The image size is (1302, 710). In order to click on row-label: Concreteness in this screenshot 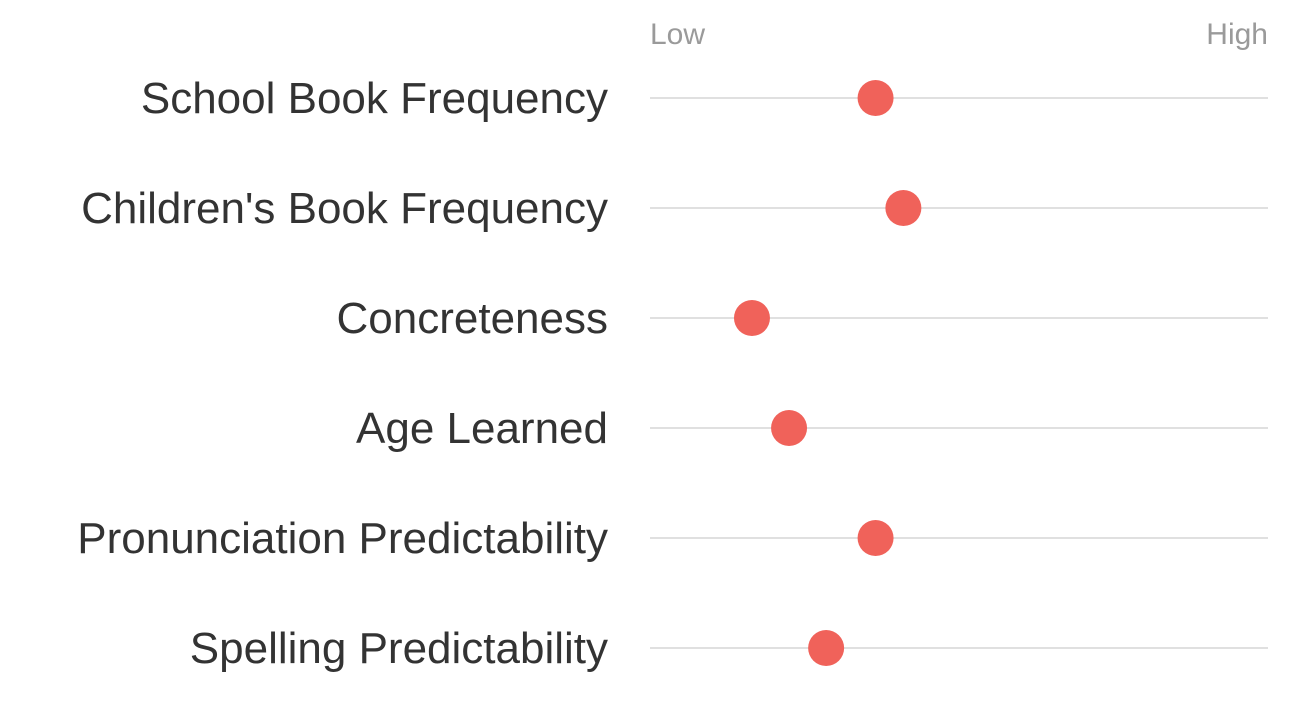, I will do `click(472, 318)`.